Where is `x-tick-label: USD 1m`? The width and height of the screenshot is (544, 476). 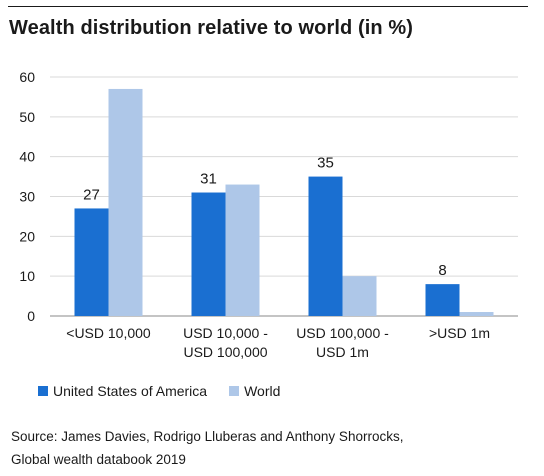
x-tick-label: USD 1m is located at coordinates (342, 352).